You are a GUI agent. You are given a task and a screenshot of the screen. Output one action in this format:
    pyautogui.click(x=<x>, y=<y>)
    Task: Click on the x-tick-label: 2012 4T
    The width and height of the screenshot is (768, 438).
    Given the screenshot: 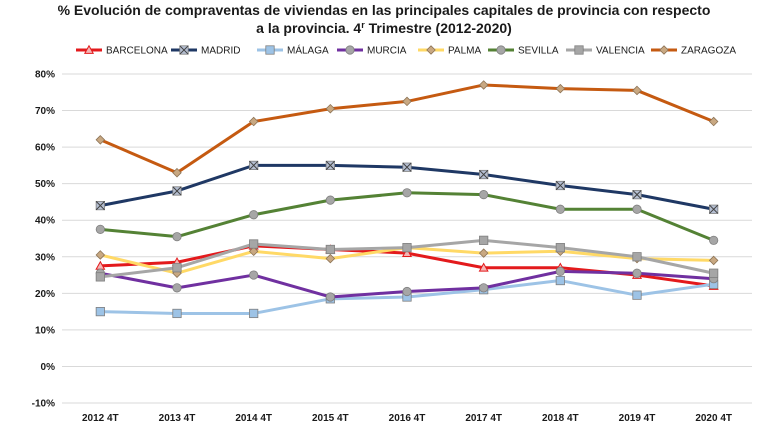 What is the action you would take?
    pyautogui.click(x=100, y=418)
    